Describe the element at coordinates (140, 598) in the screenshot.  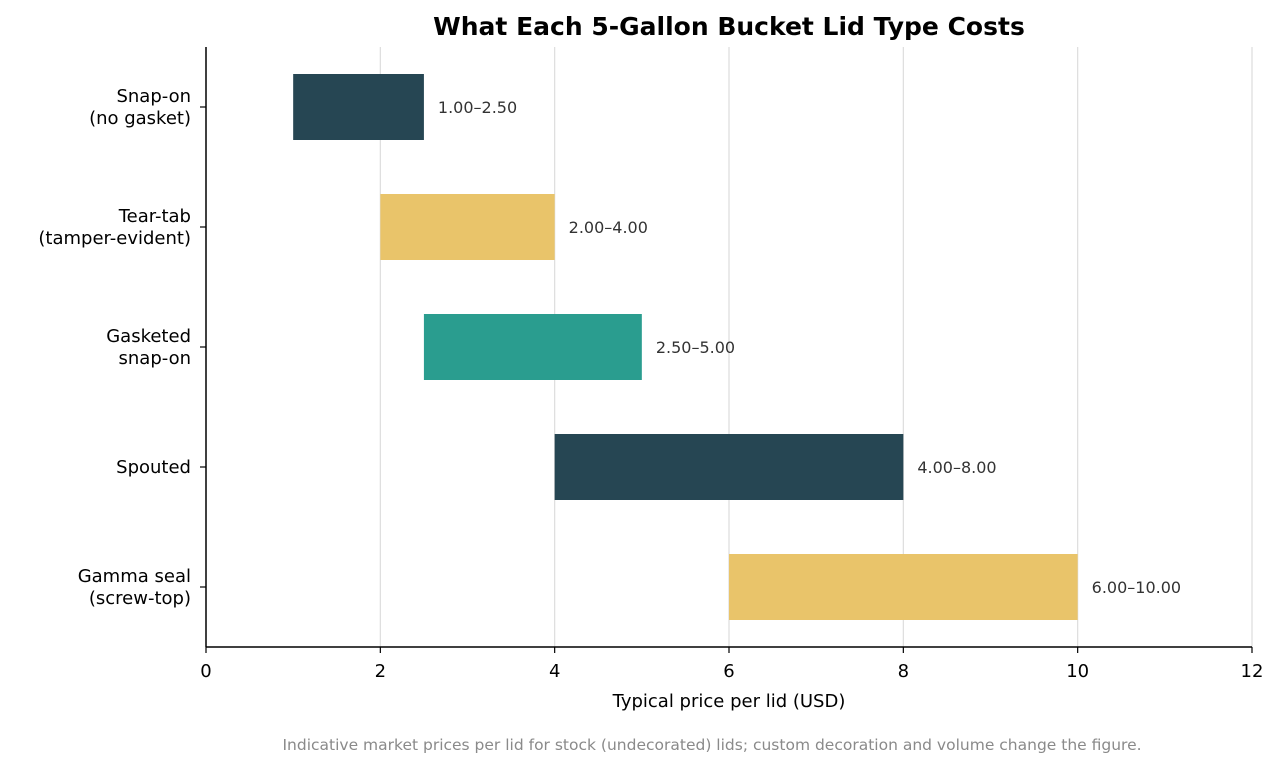
I see `y-category-label: (screw-top)` at that location.